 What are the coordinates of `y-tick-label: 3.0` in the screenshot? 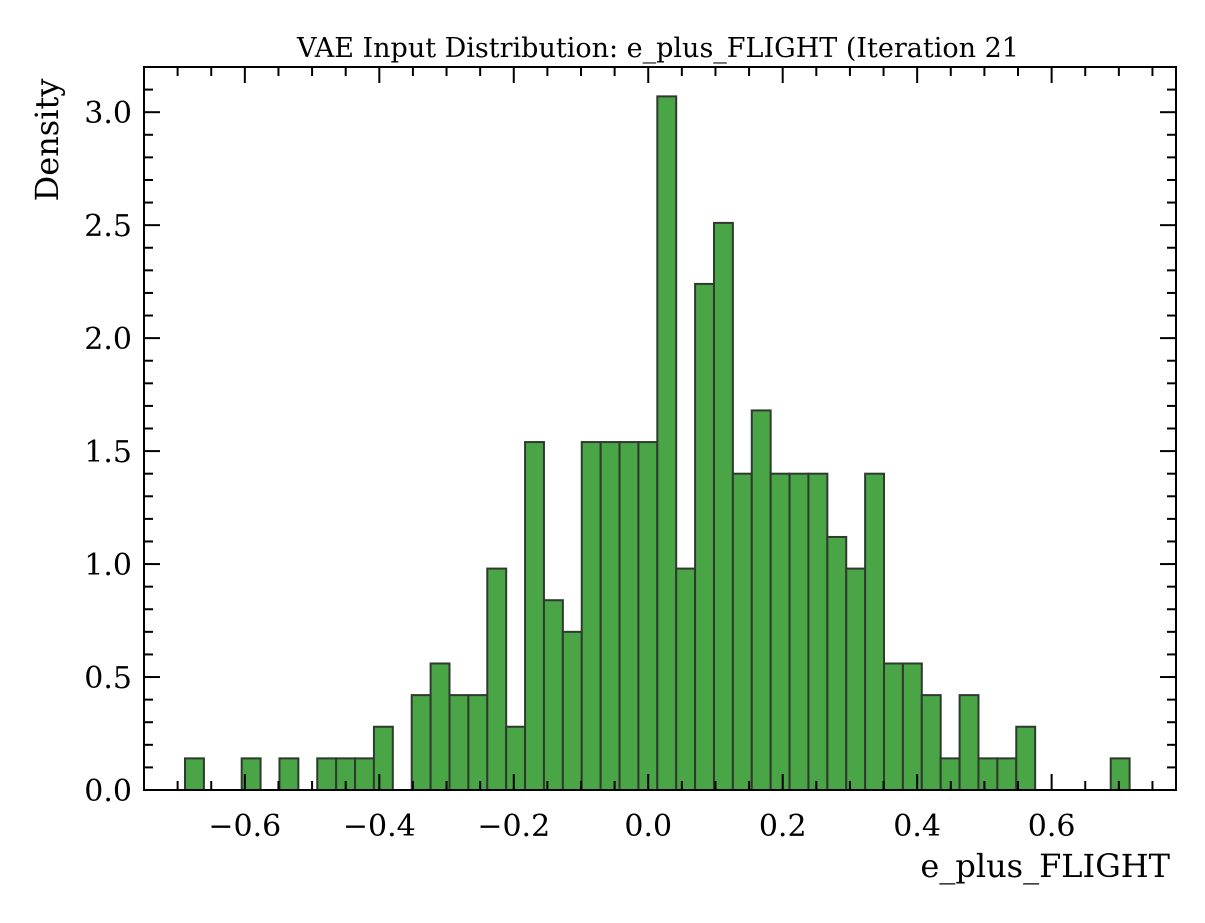 It's located at (108, 113).